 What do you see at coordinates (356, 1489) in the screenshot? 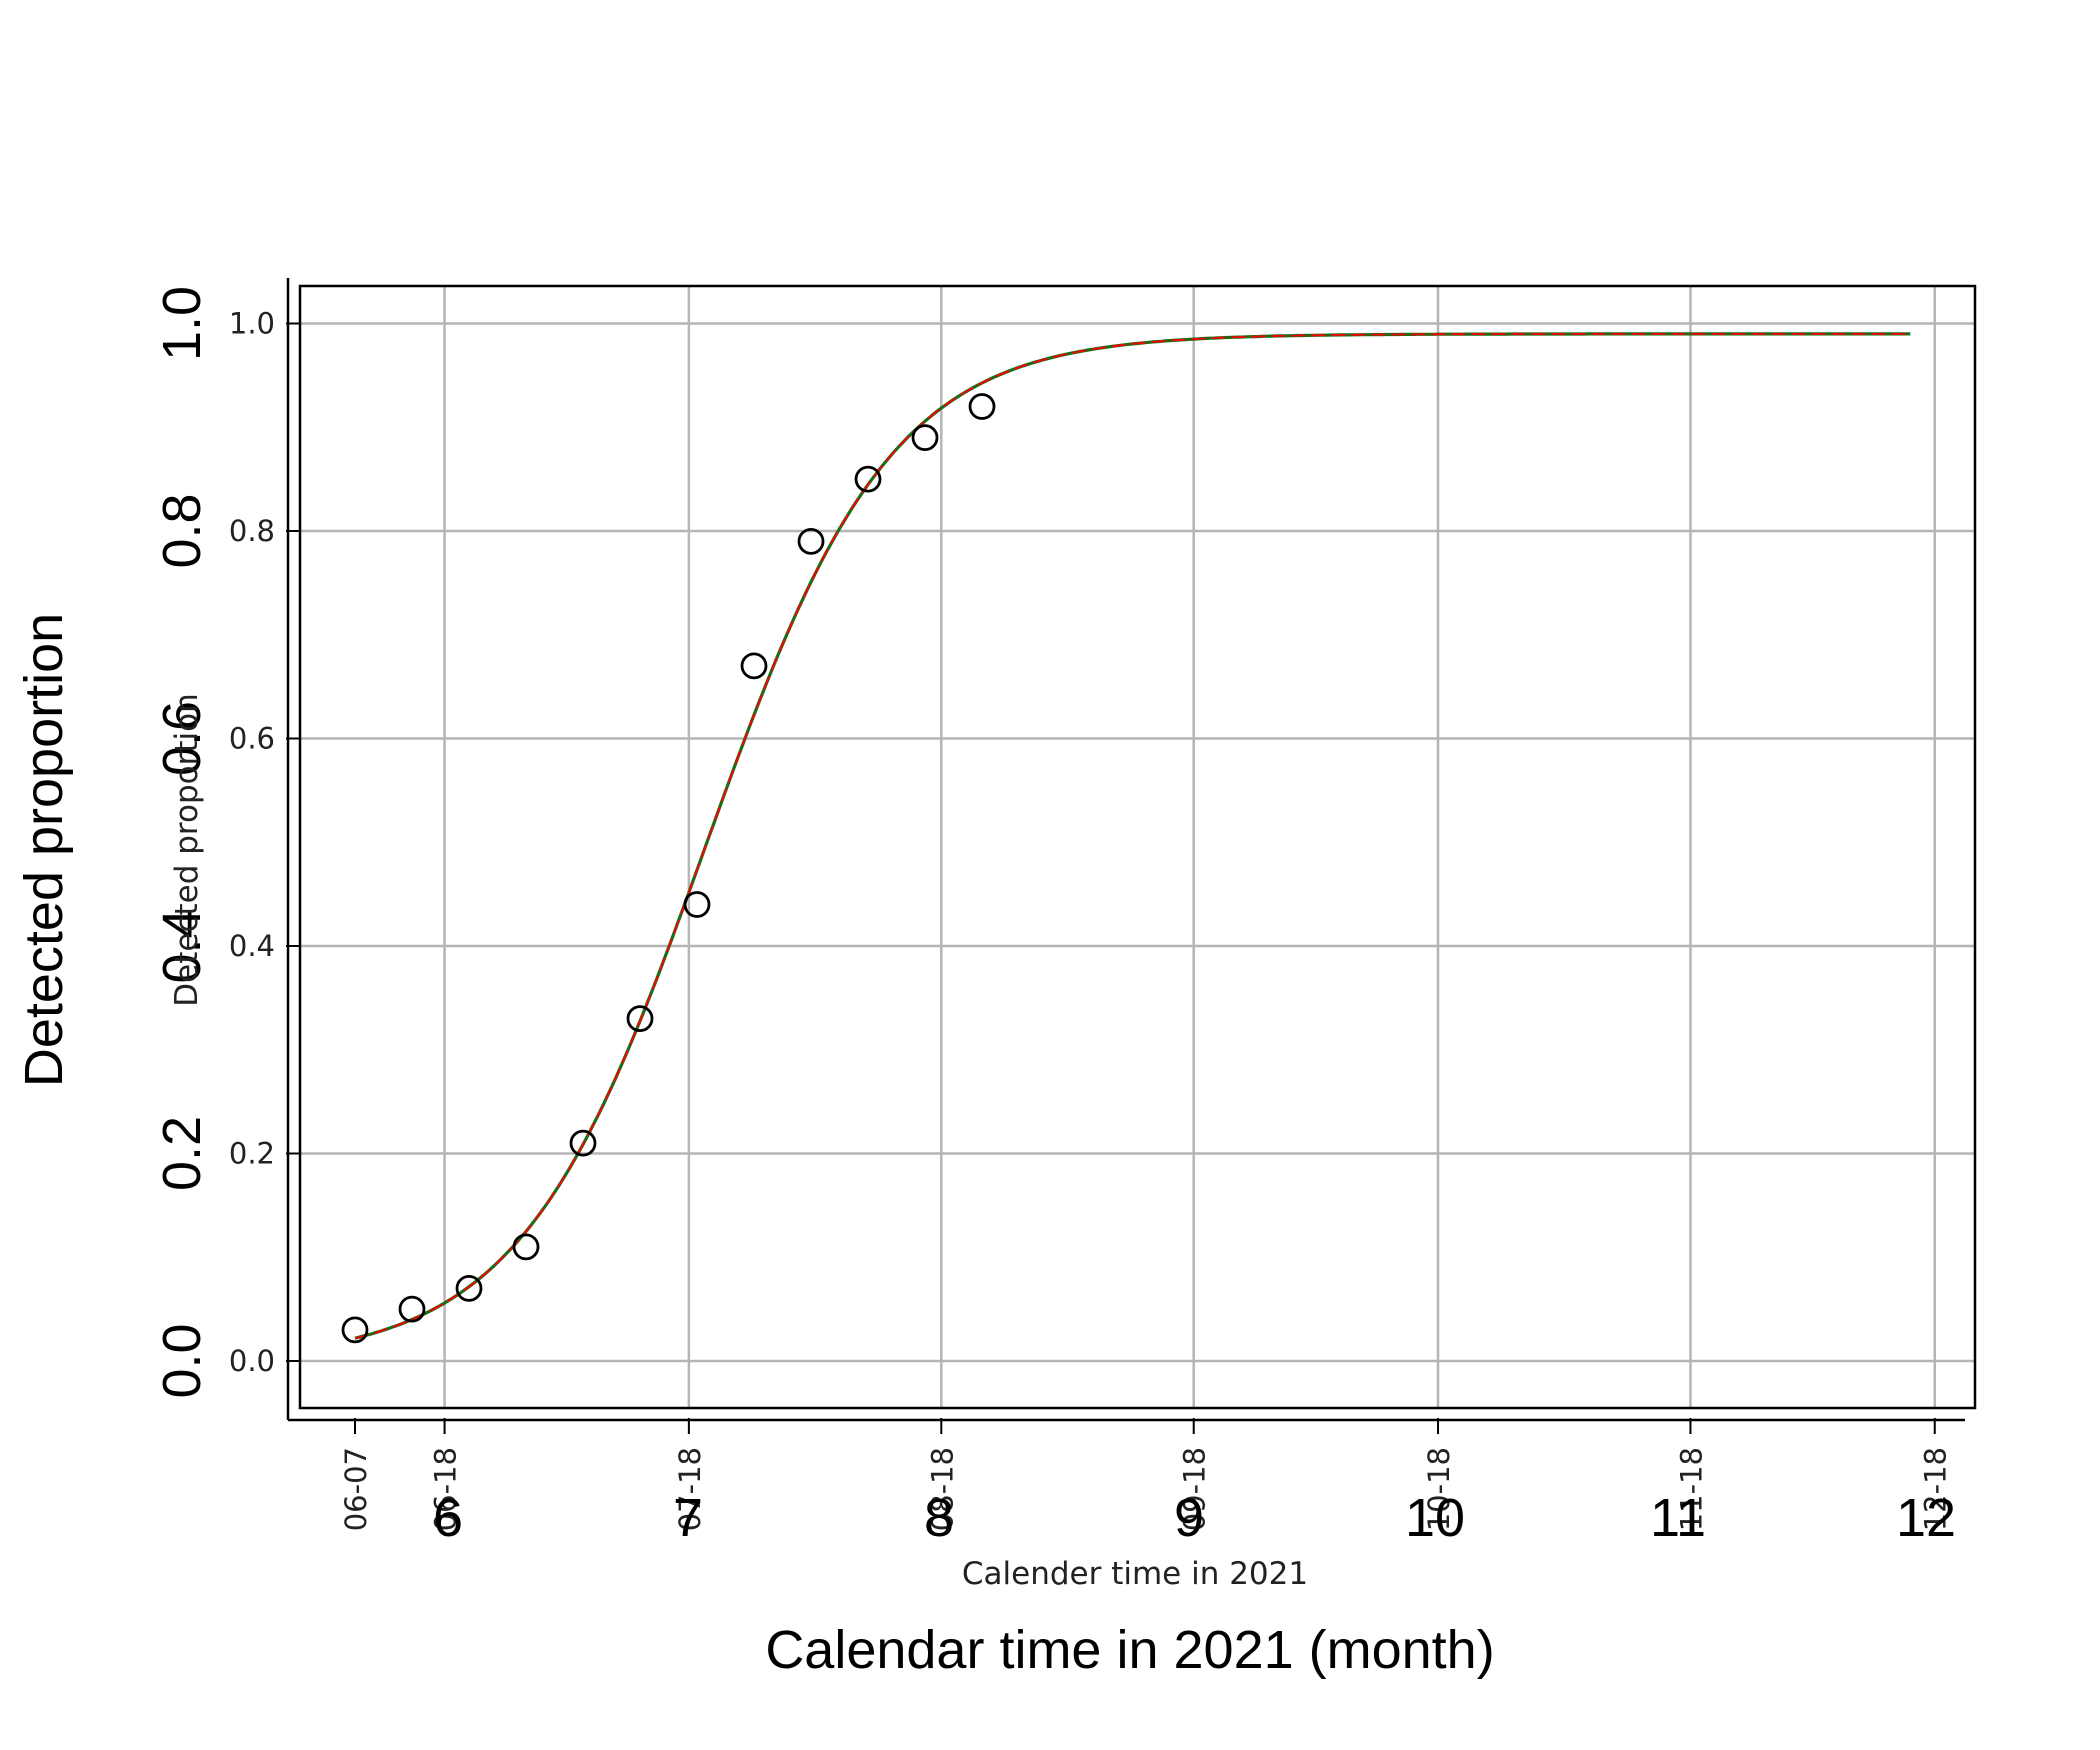
I see `inner-x-tick-label: 06-07` at bounding box center [356, 1489].